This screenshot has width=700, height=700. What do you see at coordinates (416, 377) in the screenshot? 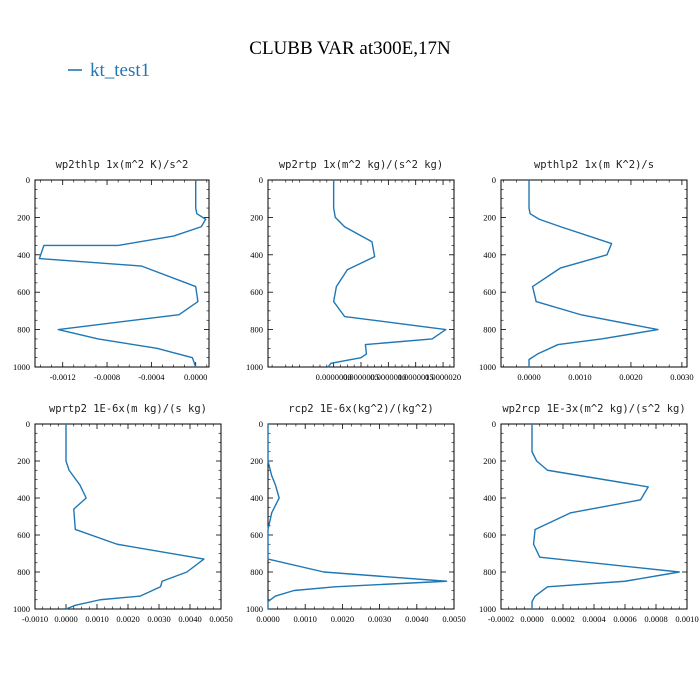
I see `x-tick-label: 0.0000015` at bounding box center [416, 377].